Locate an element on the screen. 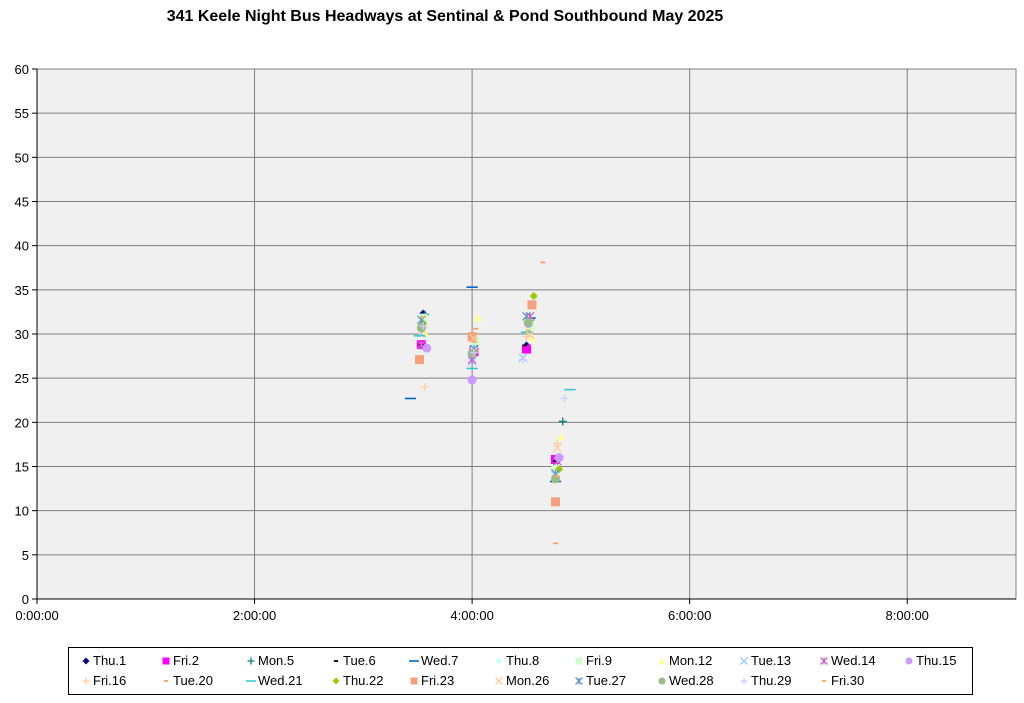 The width and height of the screenshot is (1024, 703). x-tick-label: 4:00:00 is located at coordinates (471, 615).